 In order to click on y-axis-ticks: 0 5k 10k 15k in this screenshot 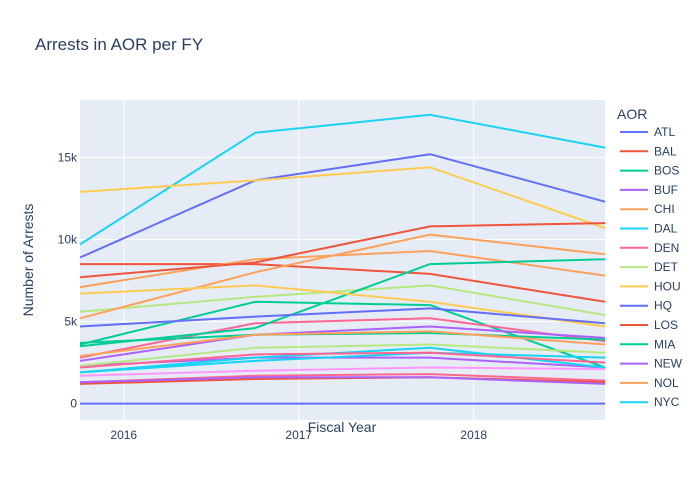, I will do `click(68, 280)`.